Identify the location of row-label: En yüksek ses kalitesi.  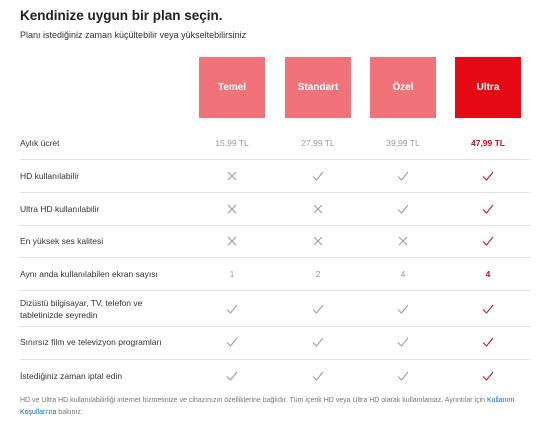
(62, 241).